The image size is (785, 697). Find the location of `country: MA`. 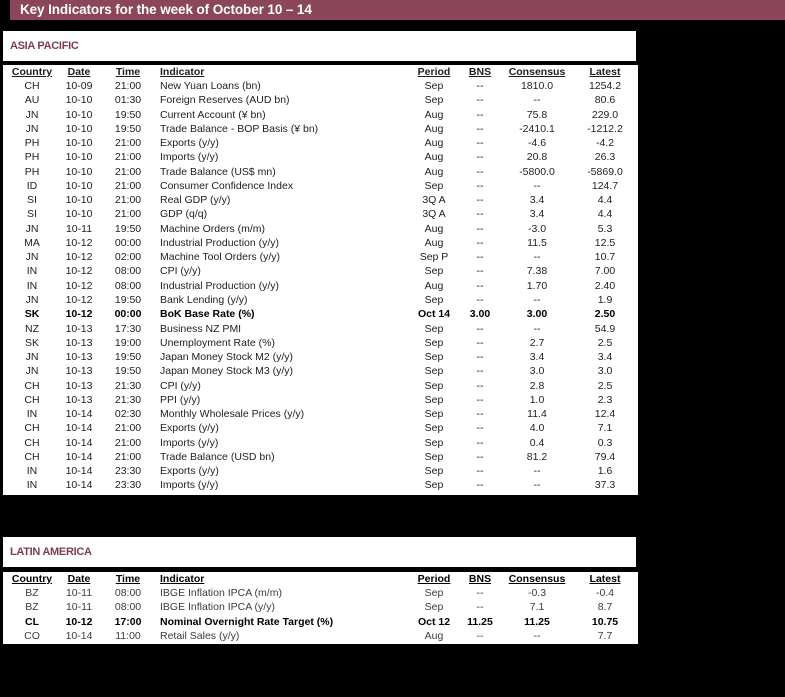

country: MA is located at coordinates (32, 242).